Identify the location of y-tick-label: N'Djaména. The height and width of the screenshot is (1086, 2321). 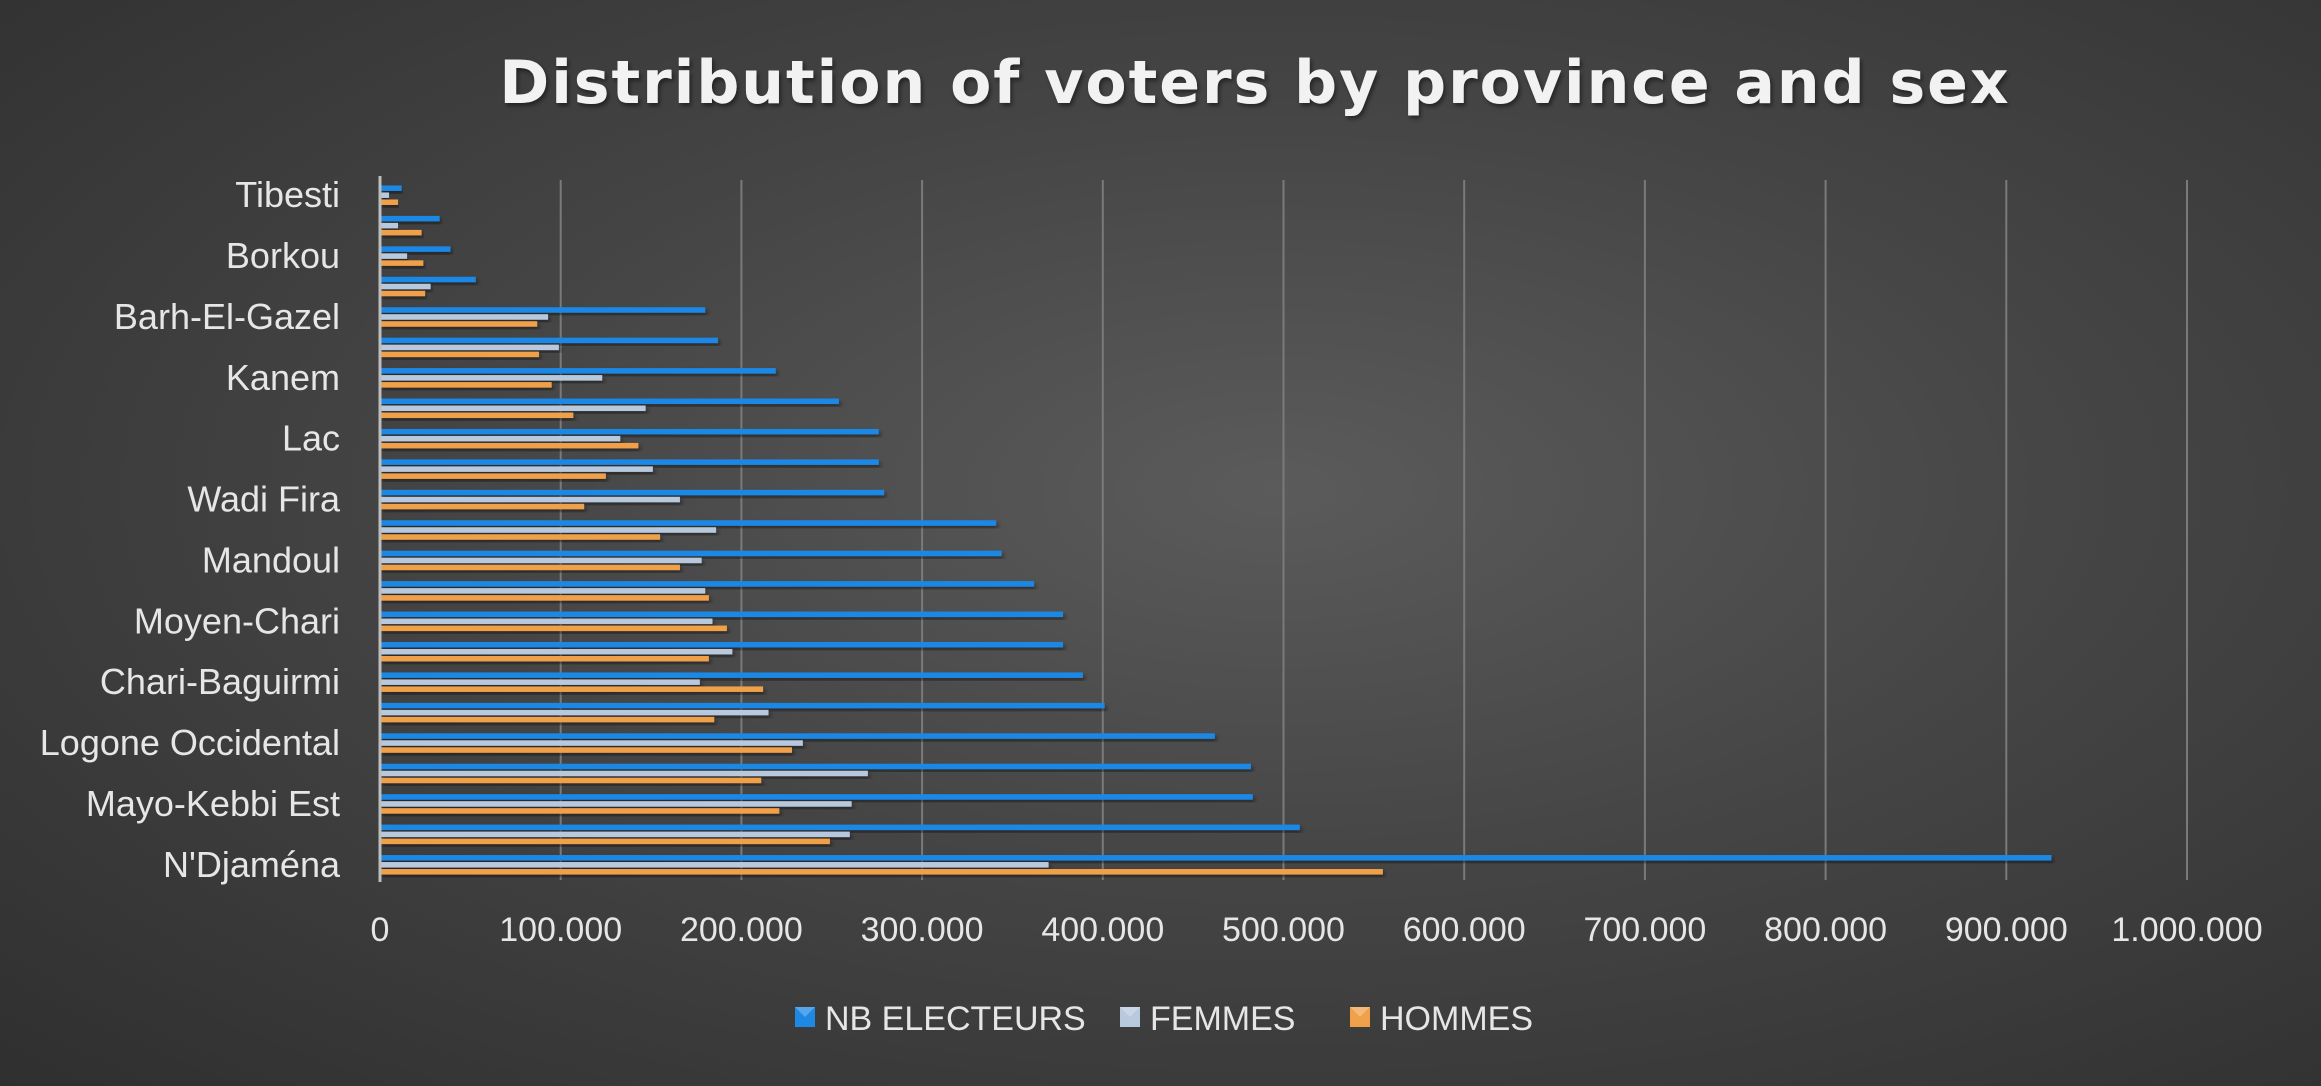
(252, 864).